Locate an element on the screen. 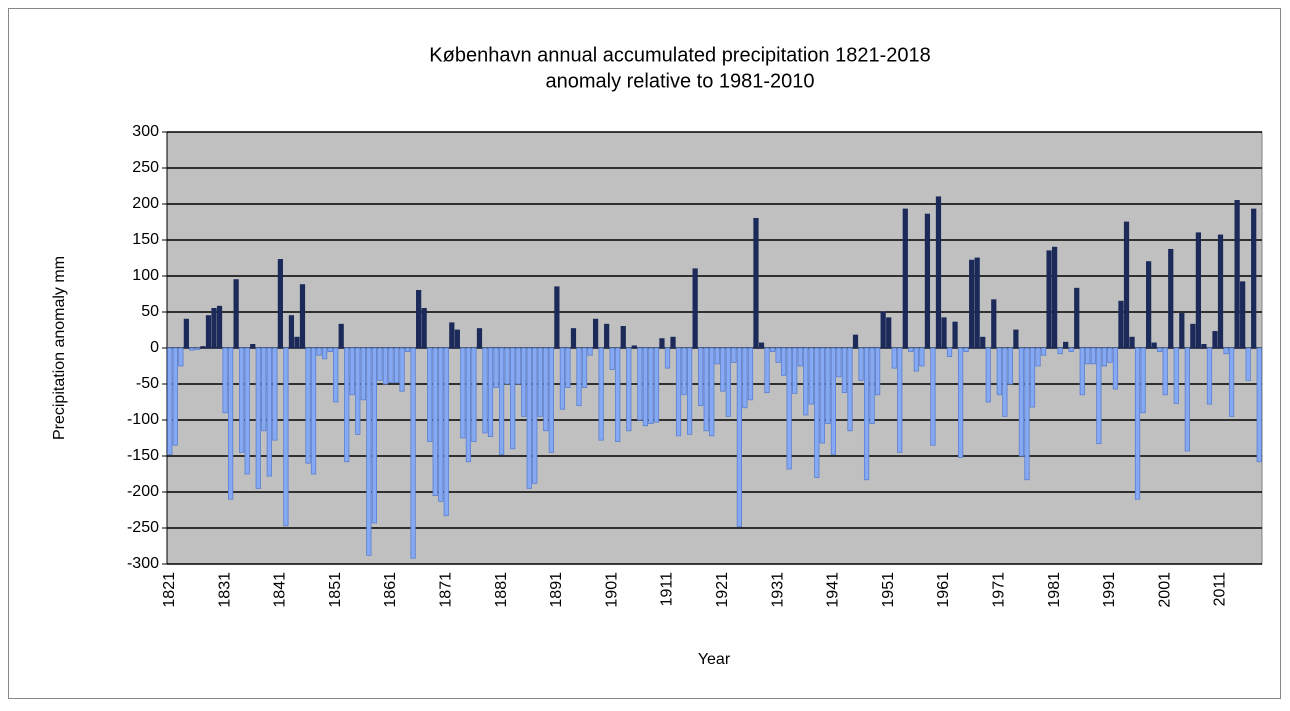 Image resolution: width=1290 pixels, height=711 pixels. x-tick-label: 1991 is located at coordinates (1109, 590).